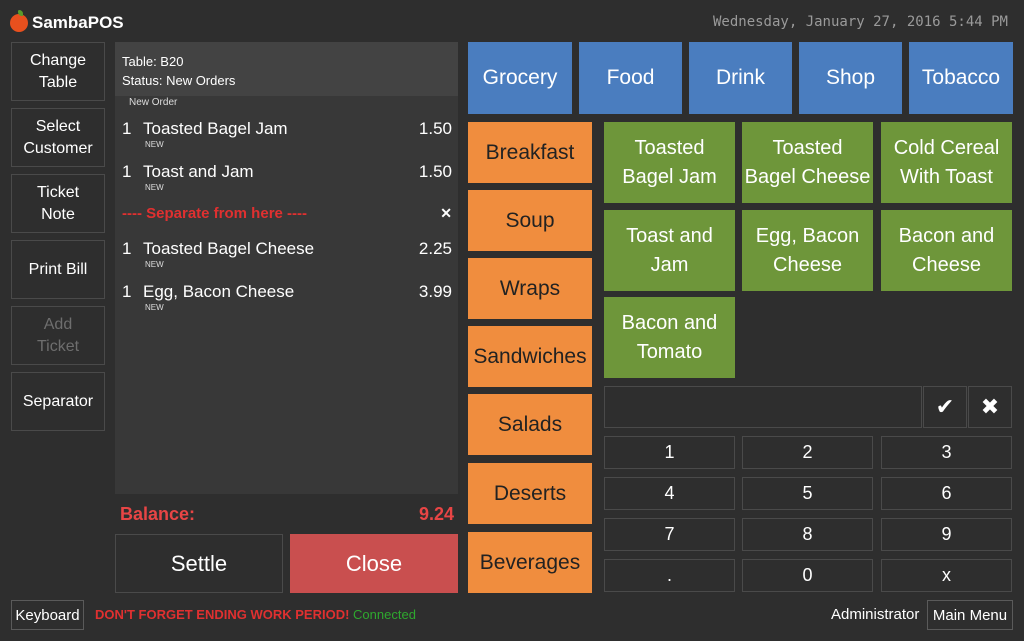 Image resolution: width=1024 pixels, height=641 pixels. Describe the element at coordinates (287, 179) in the screenshot. I see `order-line: 1 Toast and Jam 1.50 NEW` at that location.